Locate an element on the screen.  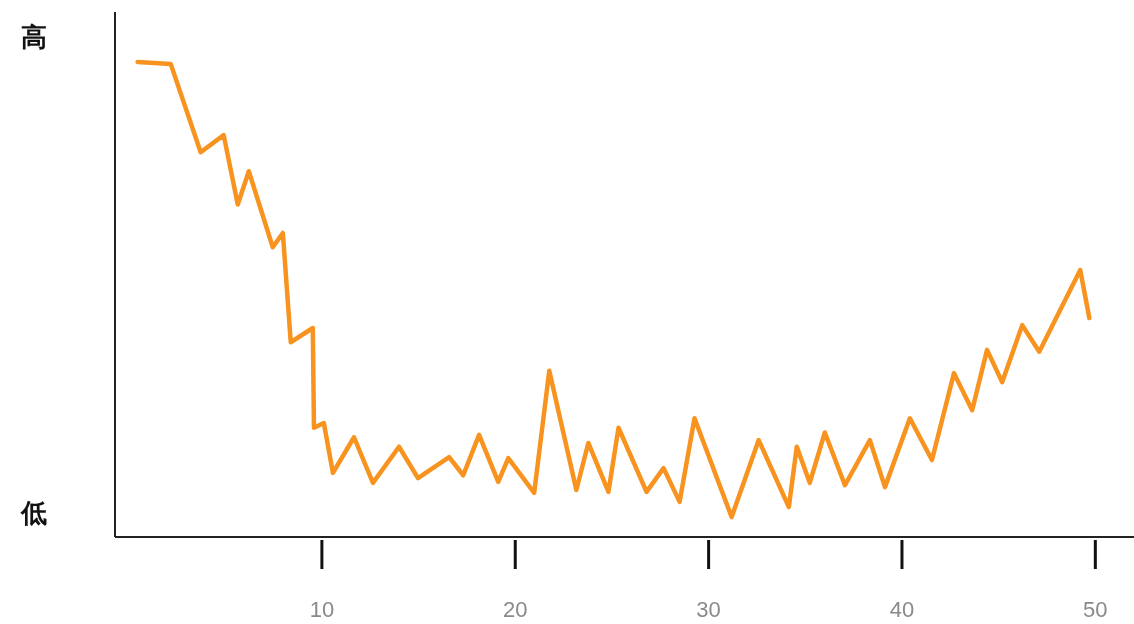
x-tick-label: 50 is located at coordinates (1095, 609).